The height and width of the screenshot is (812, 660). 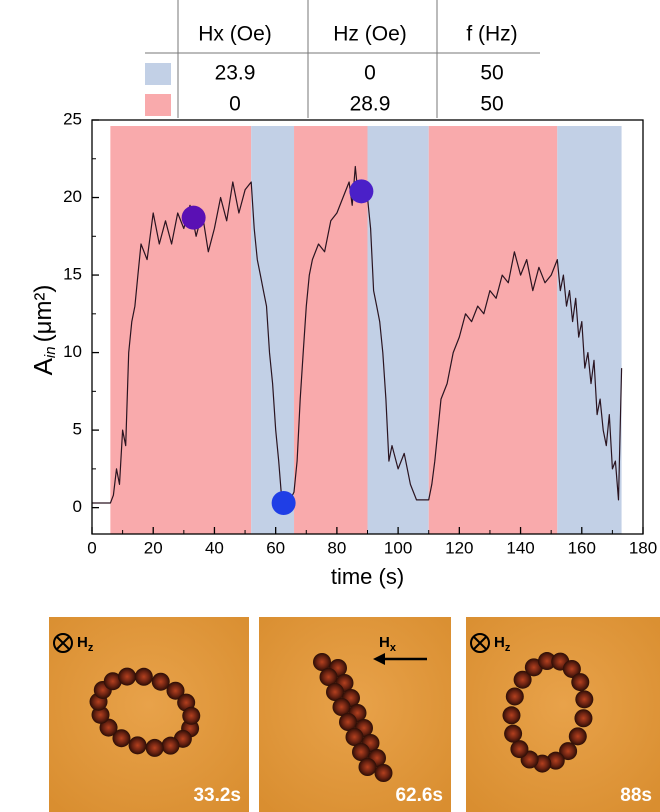 I want to click on time-label: 62.6s, so click(x=419, y=795).